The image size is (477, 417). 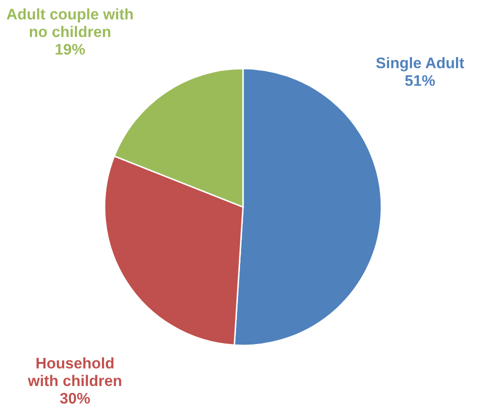 I want to click on data-label: 19%, so click(x=70, y=49).